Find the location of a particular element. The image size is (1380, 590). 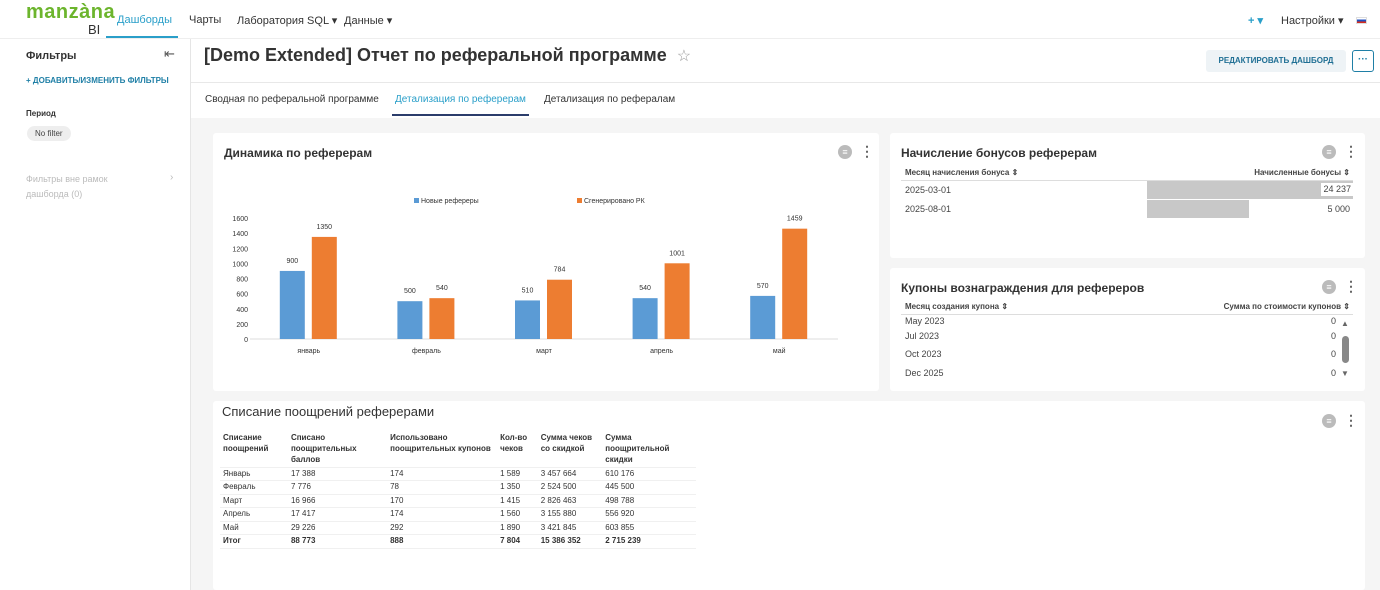

nav-sql-lab: Лаборатория SQL ▾ is located at coordinates (287, 21).